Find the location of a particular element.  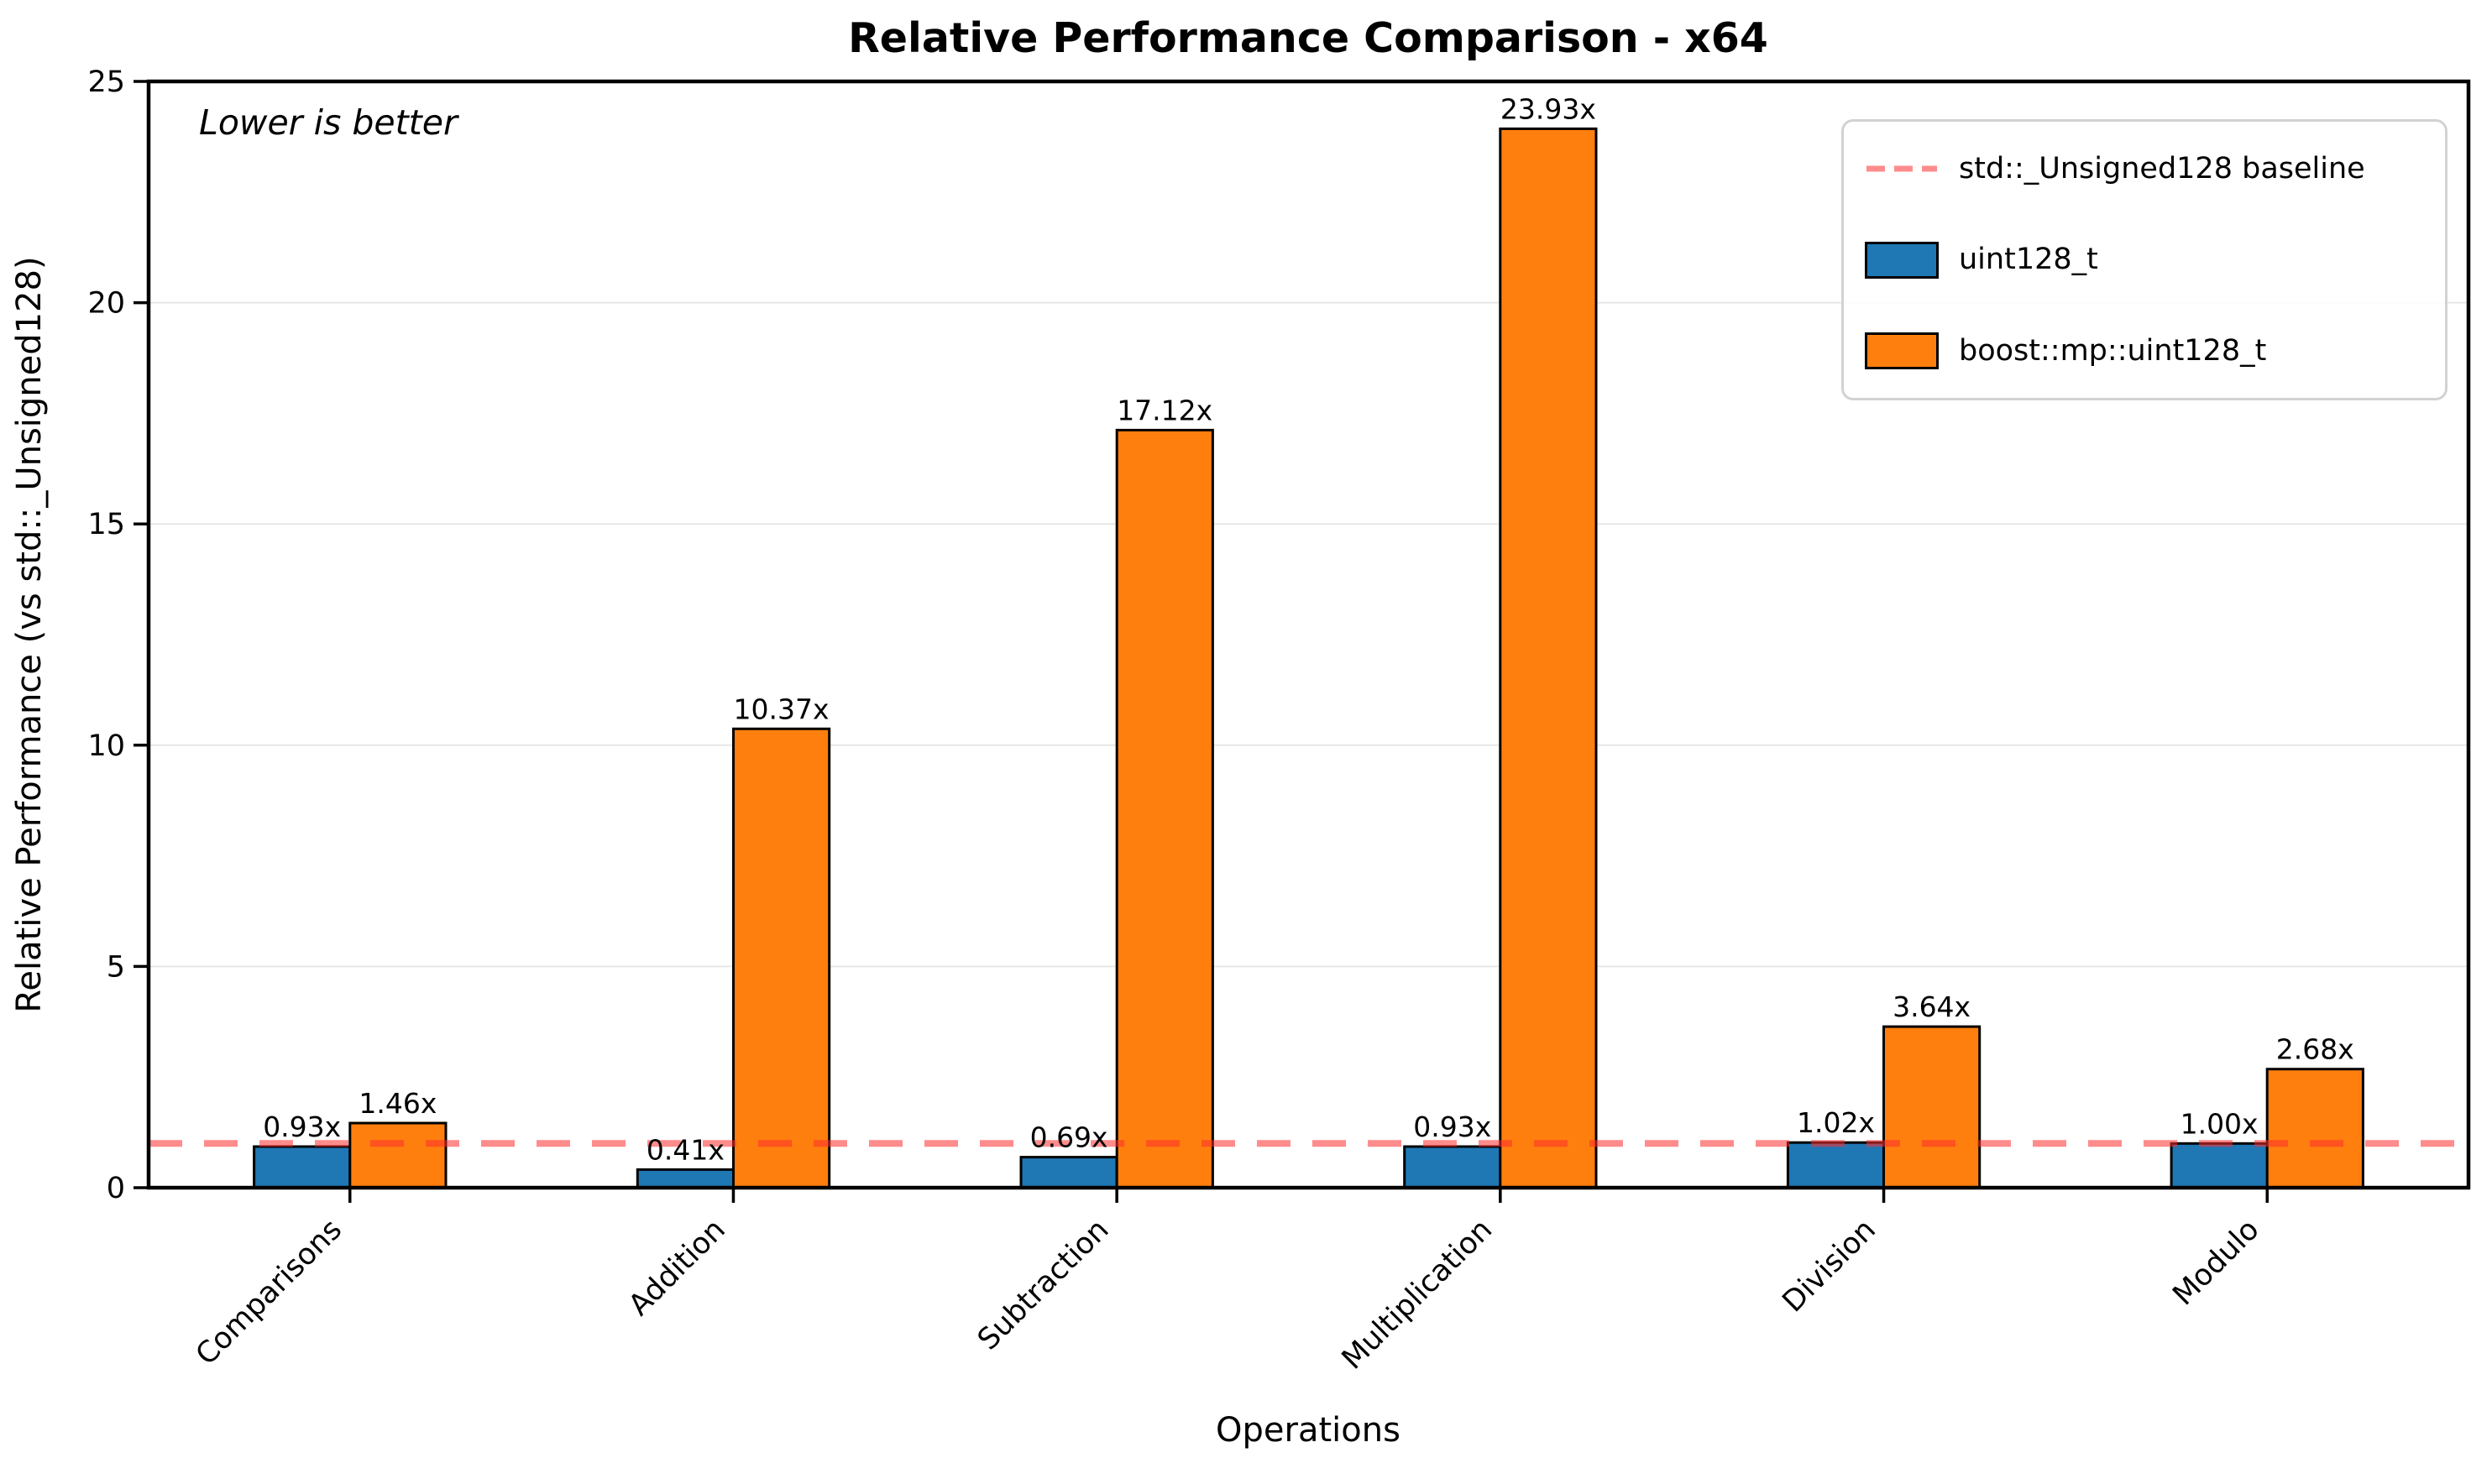

x-tick-label-division: Division is located at coordinates (1830, 1266).